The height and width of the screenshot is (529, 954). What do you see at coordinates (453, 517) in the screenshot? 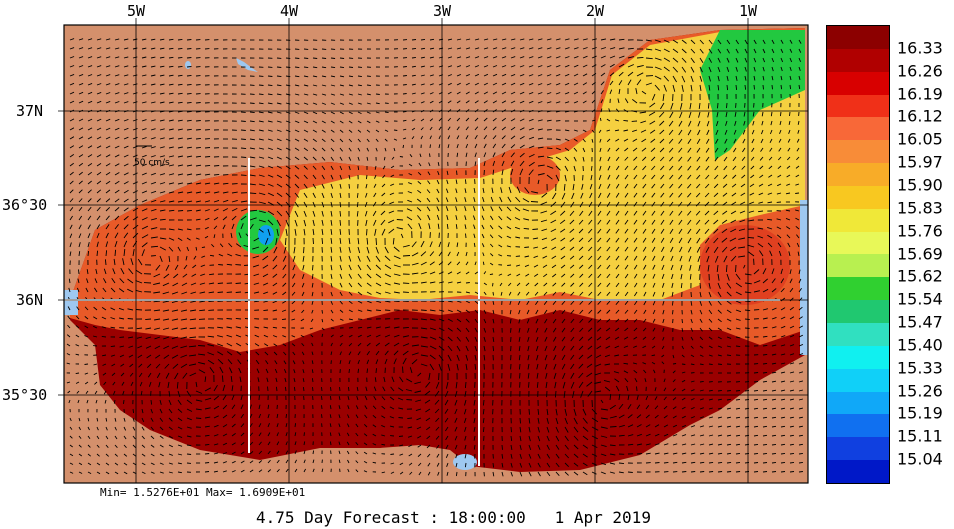
I see `forecast-text: 4.75 Day Forecast : 18:00:00 1 Apr 2019` at bounding box center [453, 517].